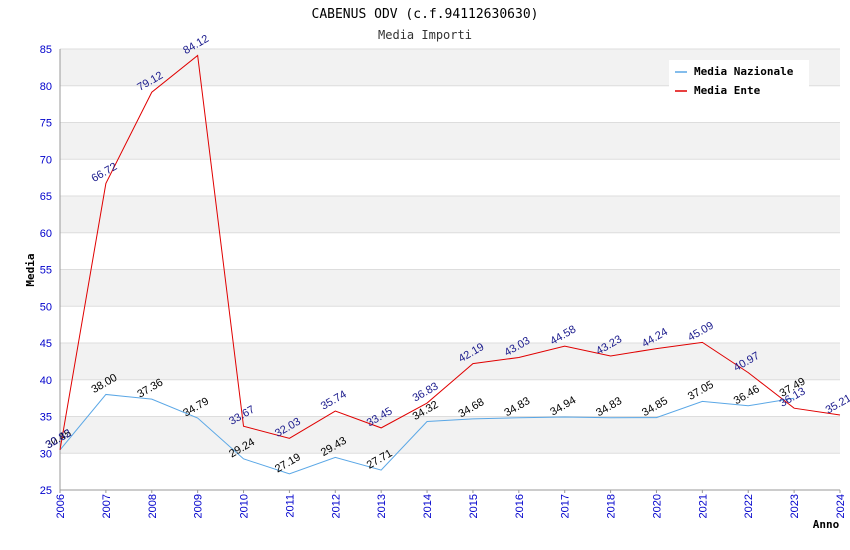  Describe the element at coordinates (841, 506) in the screenshot. I see `x-tick-label: 2024` at that location.